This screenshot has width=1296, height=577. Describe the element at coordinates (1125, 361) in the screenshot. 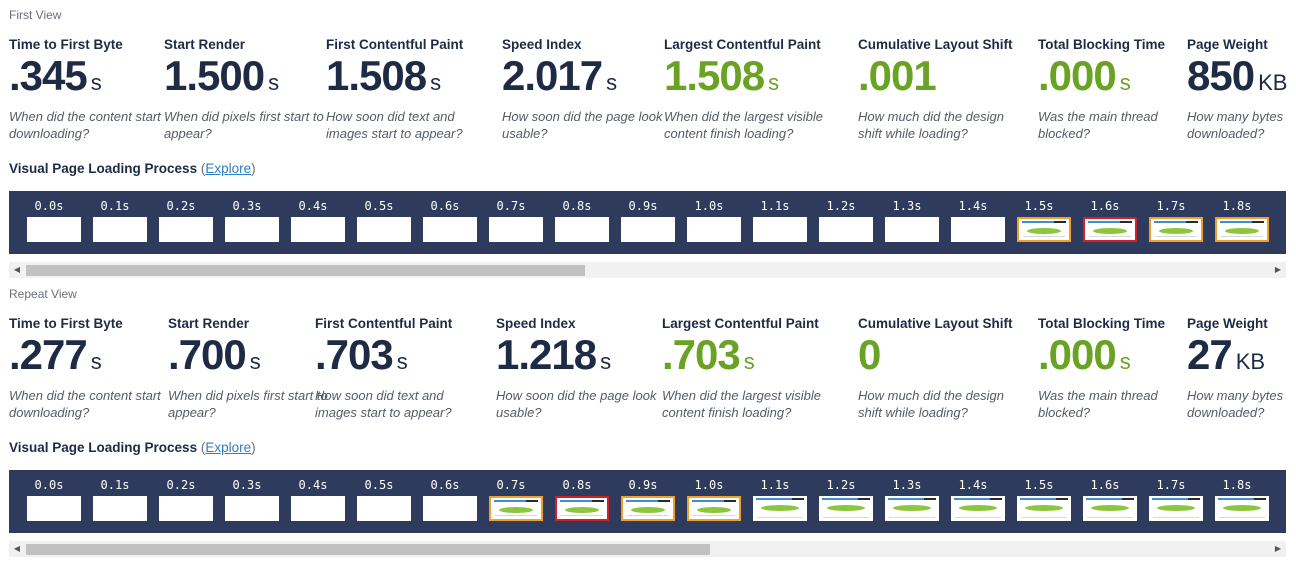

I see `metric-unit: s` at that location.